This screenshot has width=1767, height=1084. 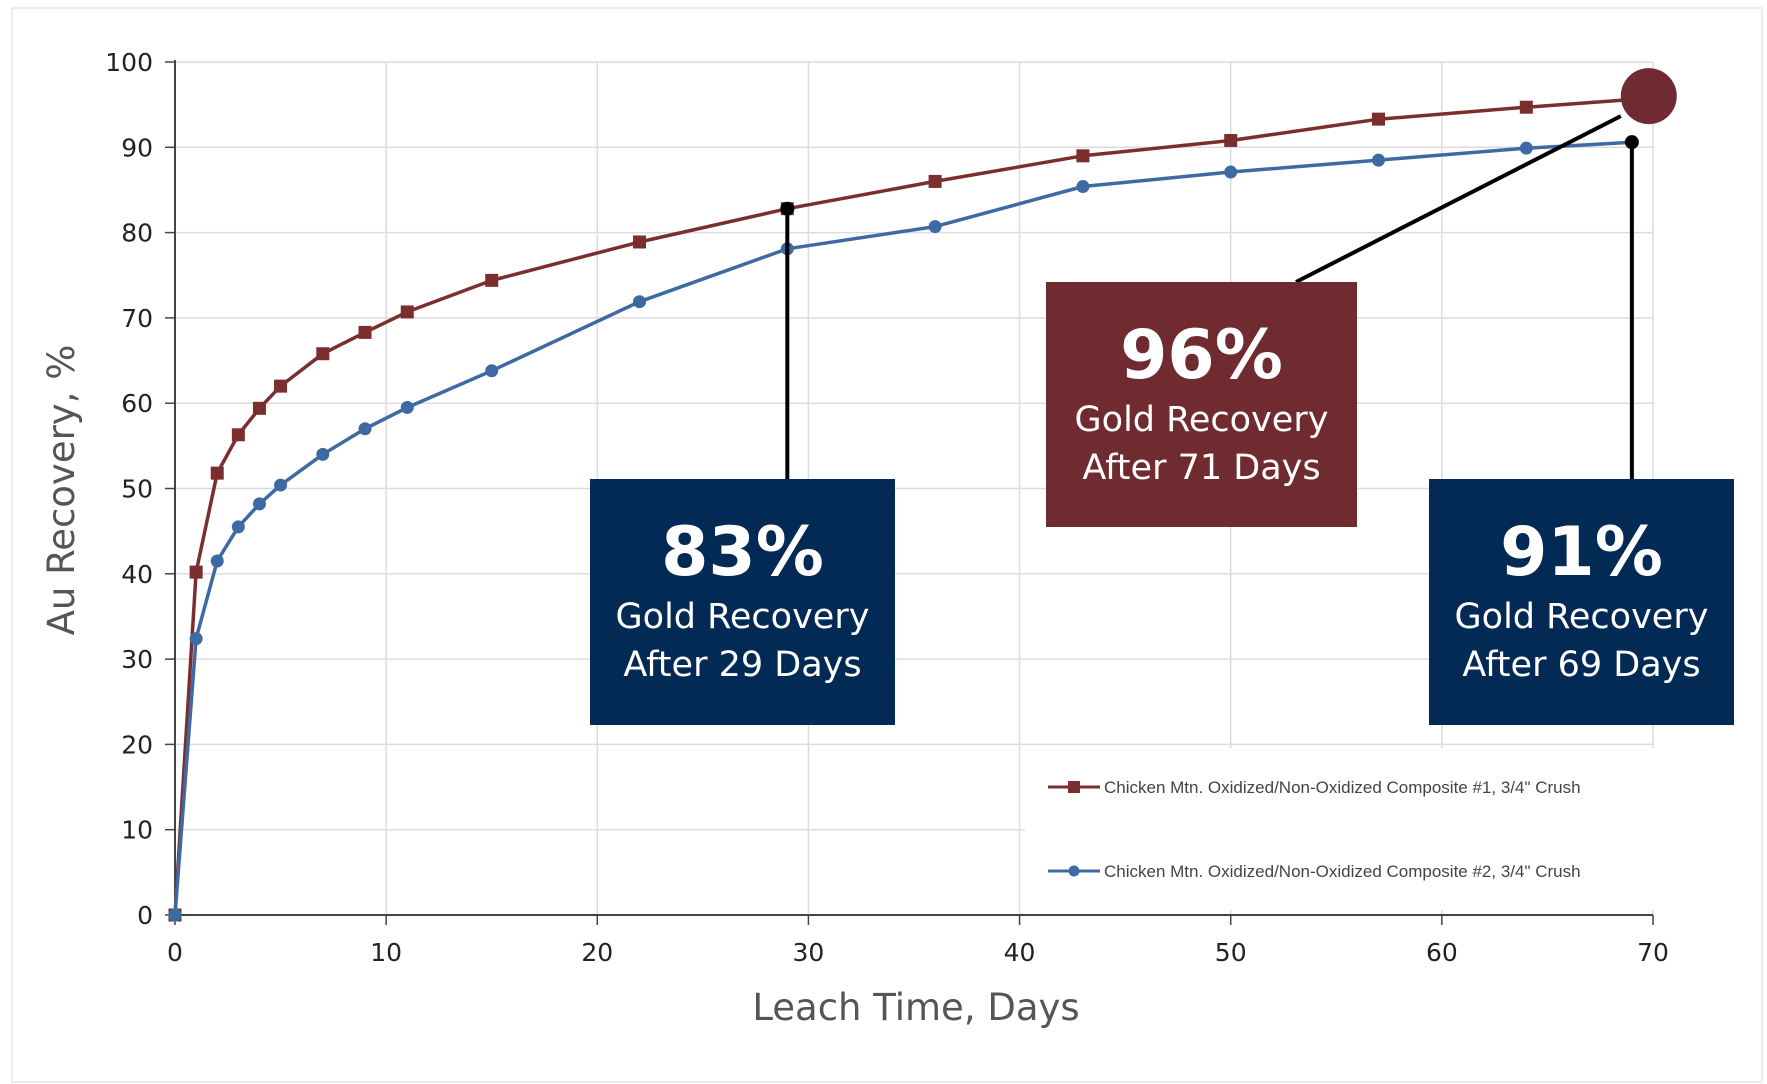 What do you see at coordinates (1653, 952) in the screenshot?
I see `x-tick-label-7: 70` at bounding box center [1653, 952].